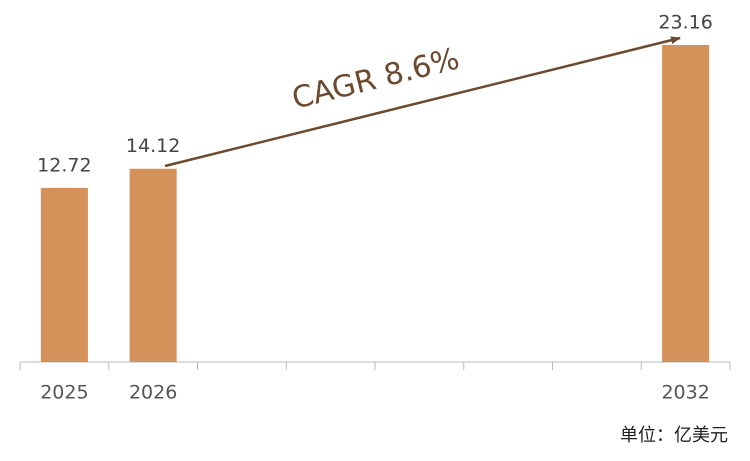 This screenshot has height=461, width=750. What do you see at coordinates (376, 78) in the screenshot?
I see `cagr-annotation: CAGR 8.6%` at bounding box center [376, 78].